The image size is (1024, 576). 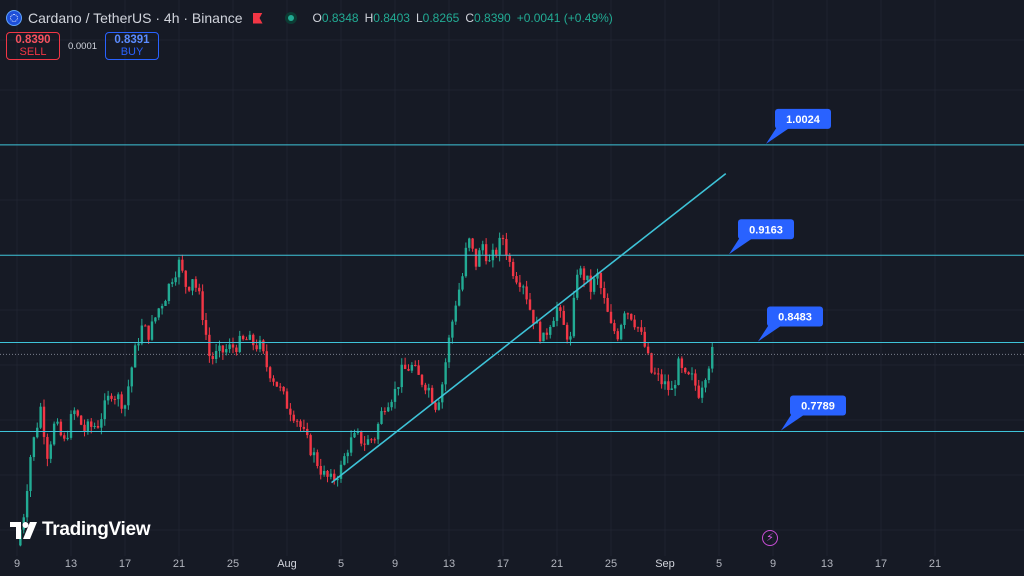 I want to click on trade-panel: 0.8390 SELL 0.0001 0.8391 BUY, so click(x=82, y=46).